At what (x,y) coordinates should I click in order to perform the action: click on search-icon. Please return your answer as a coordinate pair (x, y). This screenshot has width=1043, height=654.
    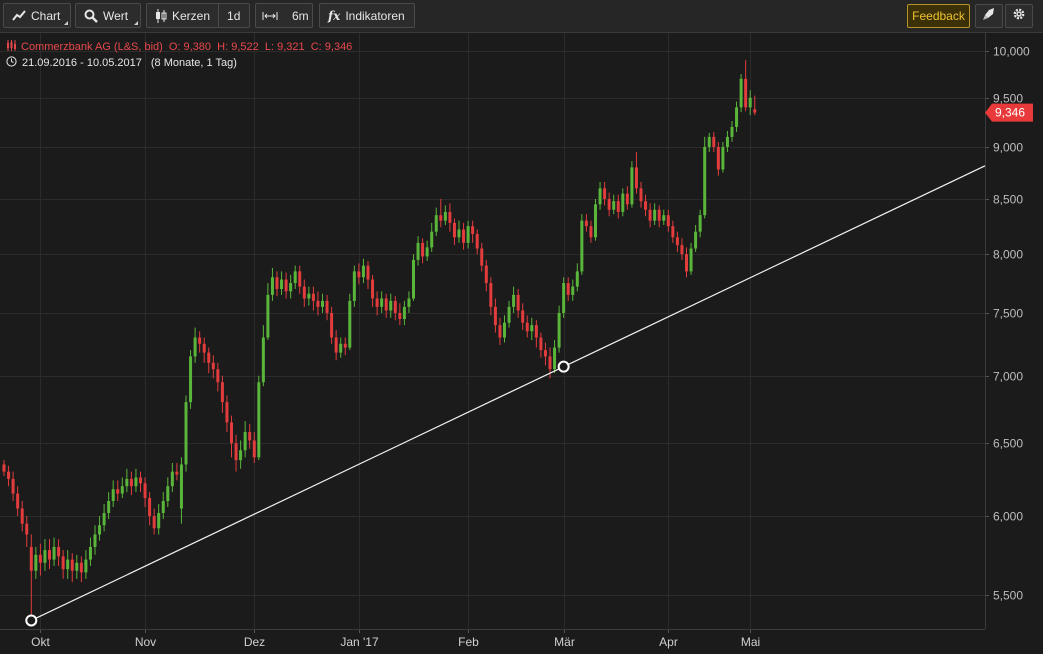
    Looking at the image, I should click on (91, 16).